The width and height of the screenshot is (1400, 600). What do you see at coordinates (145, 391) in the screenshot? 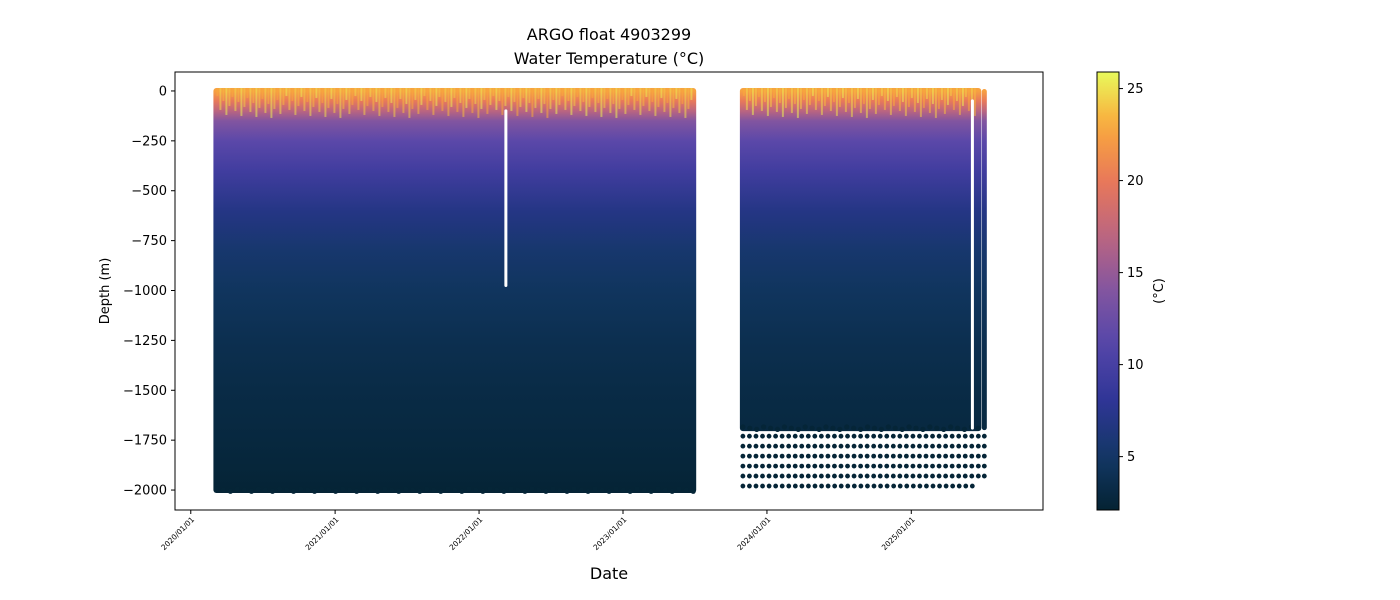
I see `y-tick-label: −1500` at bounding box center [145, 391].